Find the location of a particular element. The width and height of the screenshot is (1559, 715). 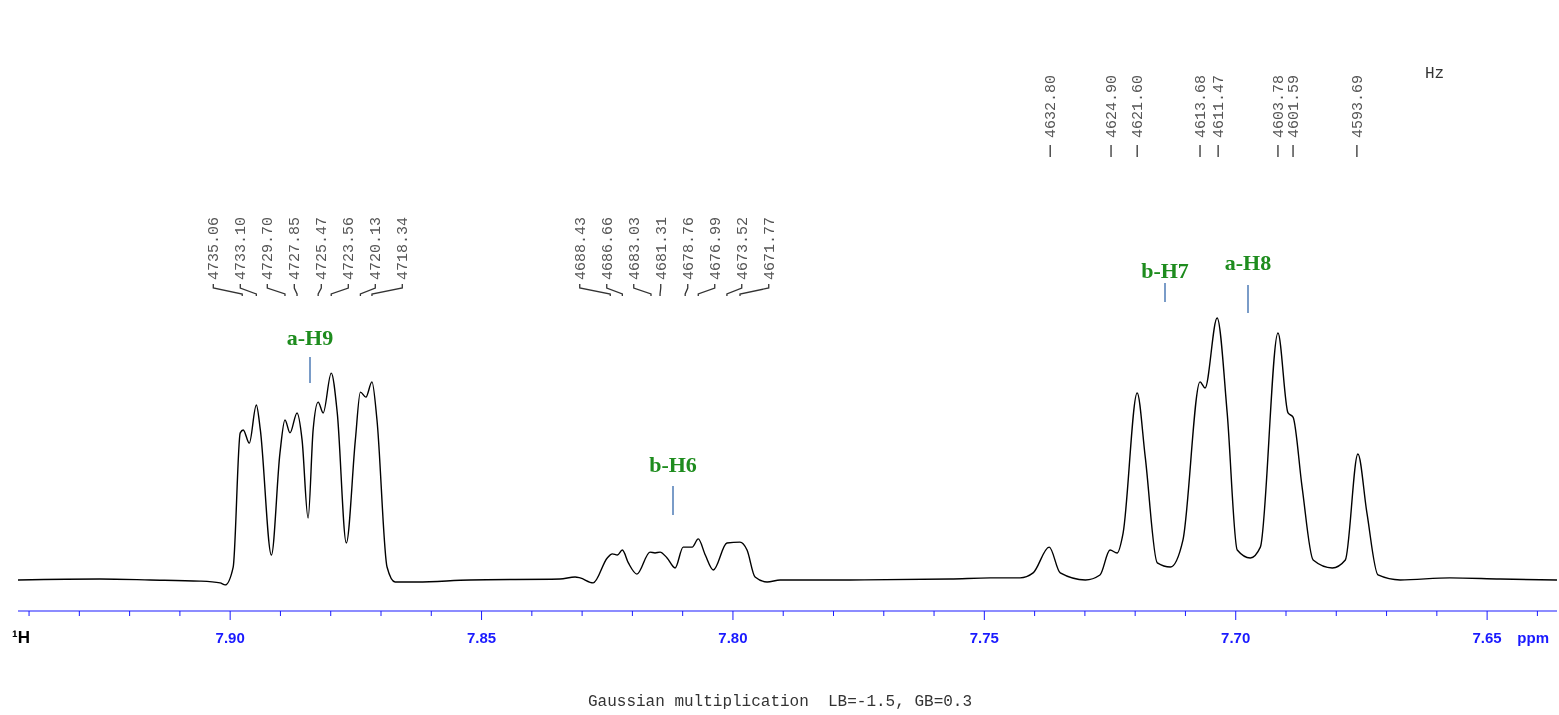

annotation: 4671.77 is located at coordinates (770, 248).